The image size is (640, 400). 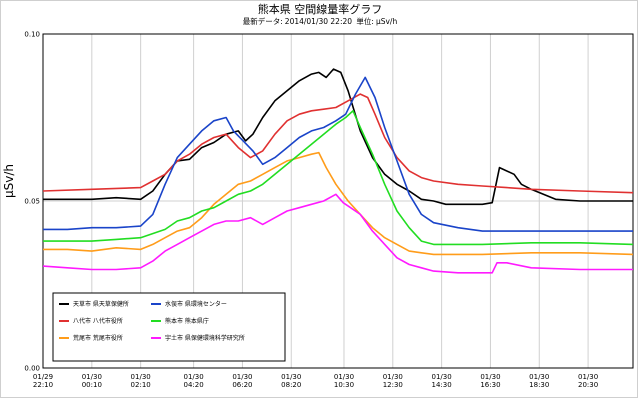 What do you see at coordinates (194, 385) in the screenshot?
I see `x-tick-label-time: 04:20` at bounding box center [194, 385].